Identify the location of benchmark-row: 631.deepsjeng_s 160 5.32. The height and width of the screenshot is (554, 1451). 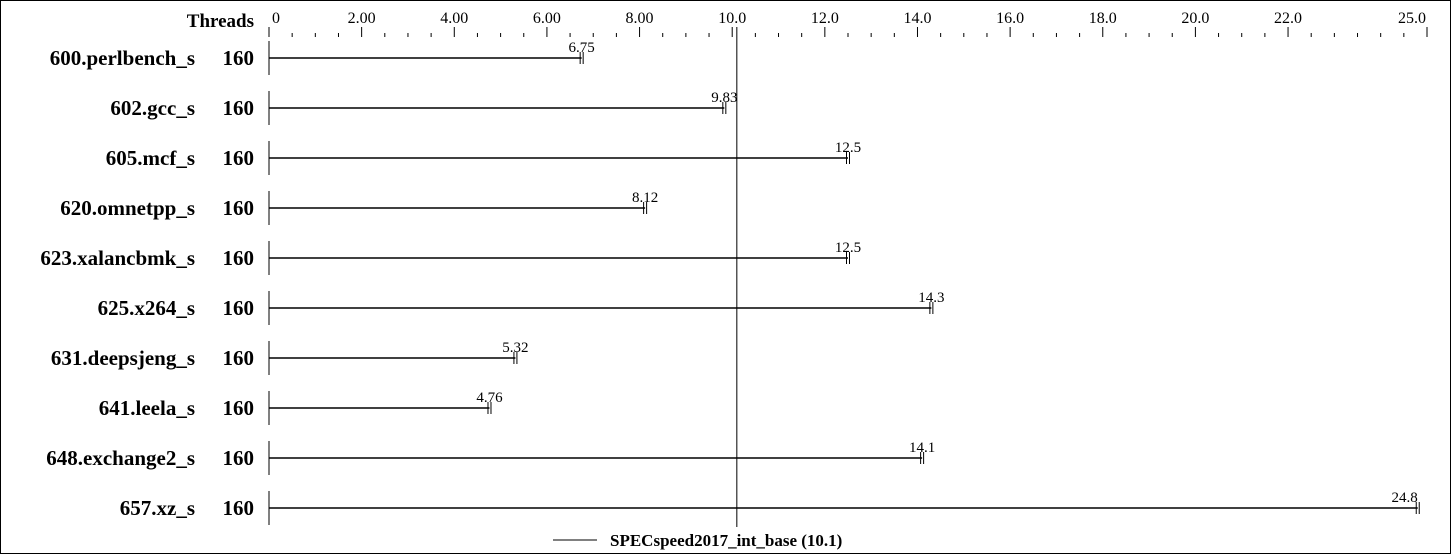
(290, 357).